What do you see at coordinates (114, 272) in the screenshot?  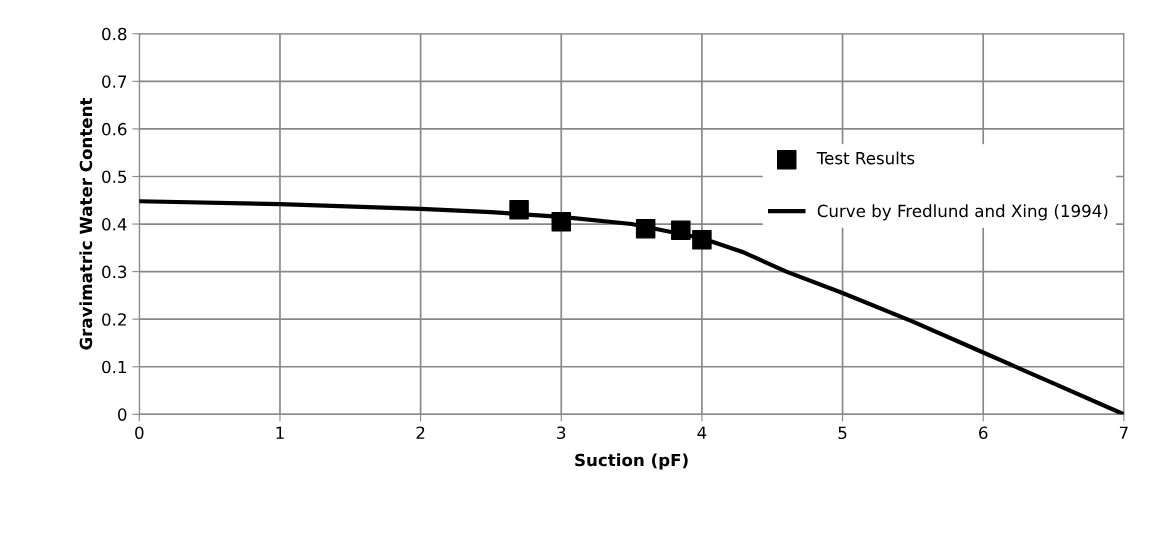 I see `y-tick-label: 0.3` at bounding box center [114, 272].